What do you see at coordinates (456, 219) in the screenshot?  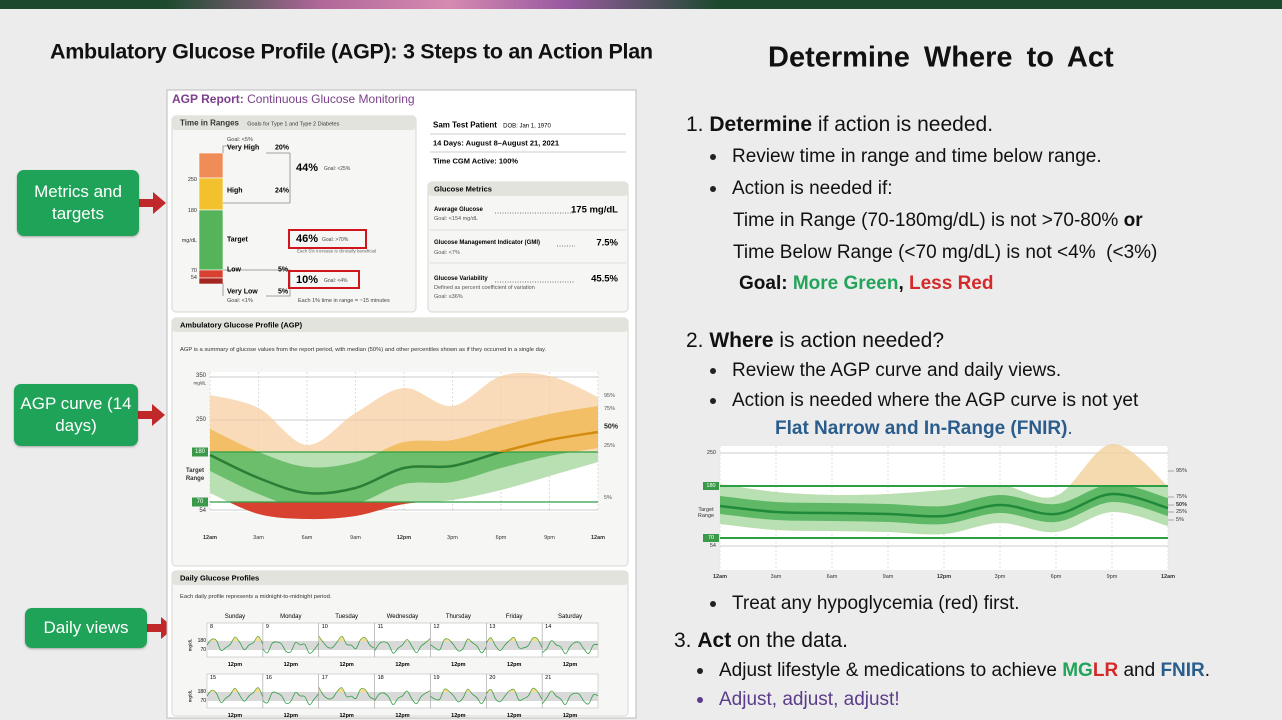 I see `metric-goal: Goal: <154 mg/dL` at bounding box center [456, 219].